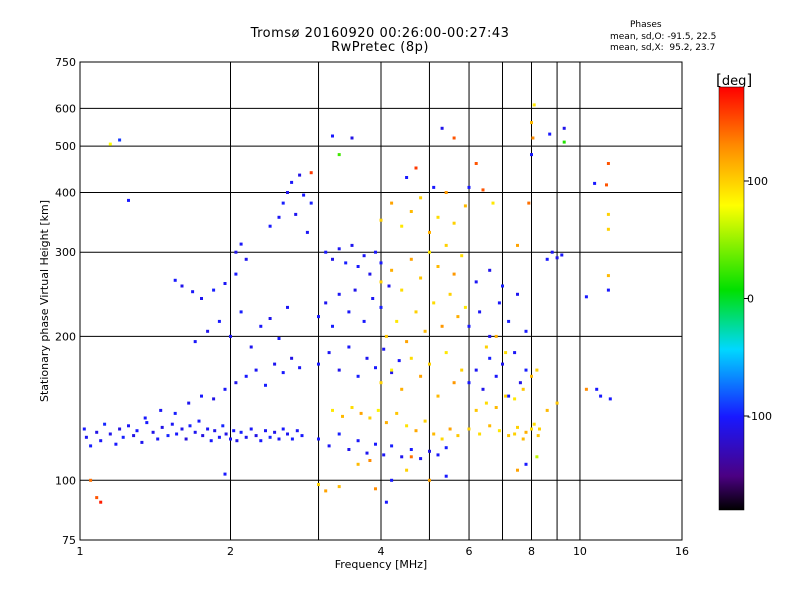 Image resolution: width=800 pixels, height=600 pixels. Describe the element at coordinates (380, 47) in the screenshot. I see `chart-subtitle: RwPretec (8p)` at that location.